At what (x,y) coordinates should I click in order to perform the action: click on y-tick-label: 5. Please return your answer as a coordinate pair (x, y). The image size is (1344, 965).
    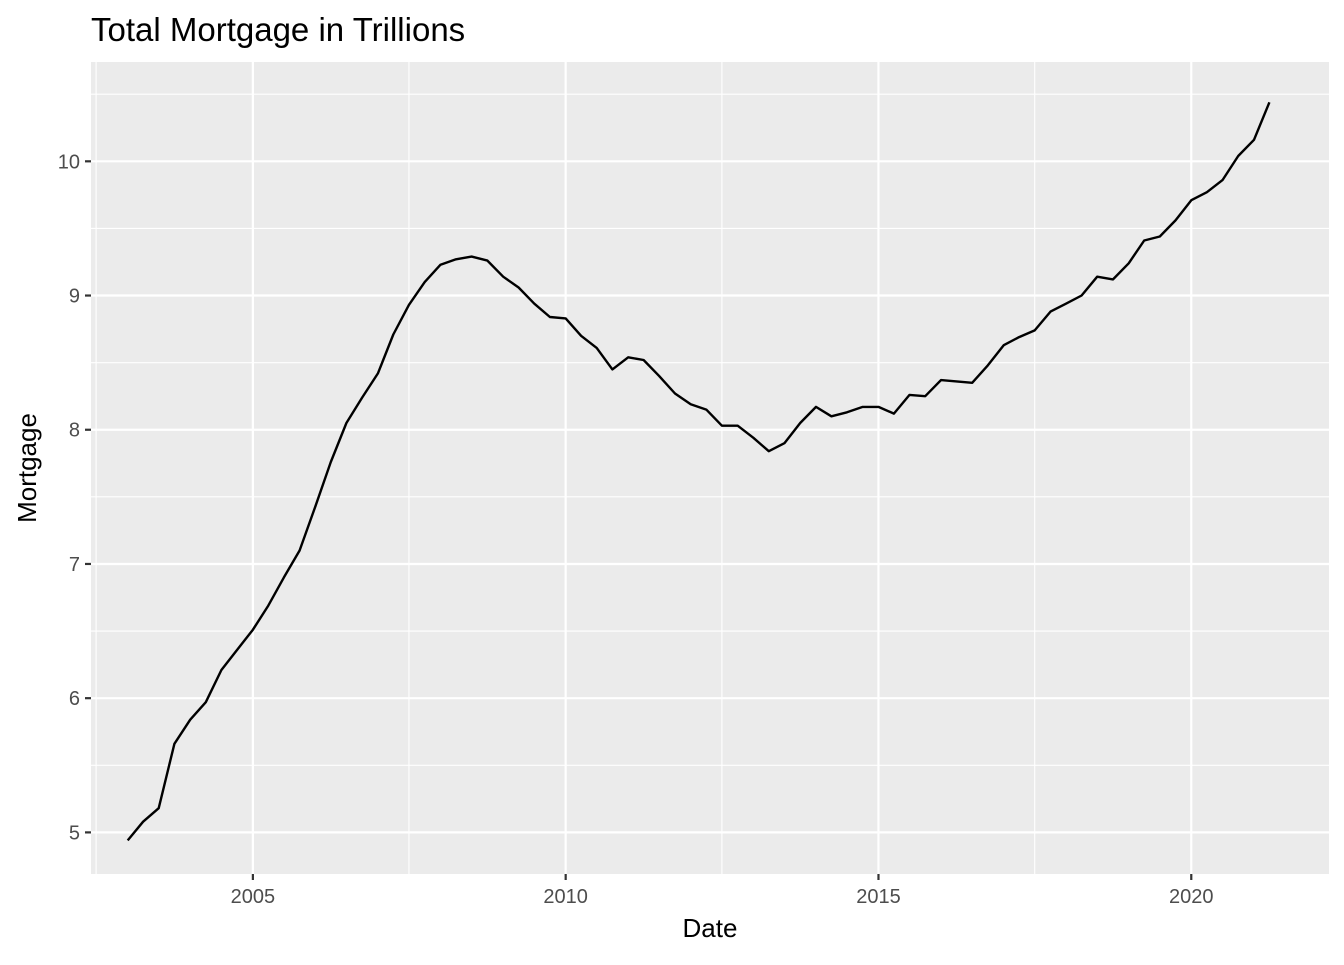
    Looking at the image, I should click on (74, 833).